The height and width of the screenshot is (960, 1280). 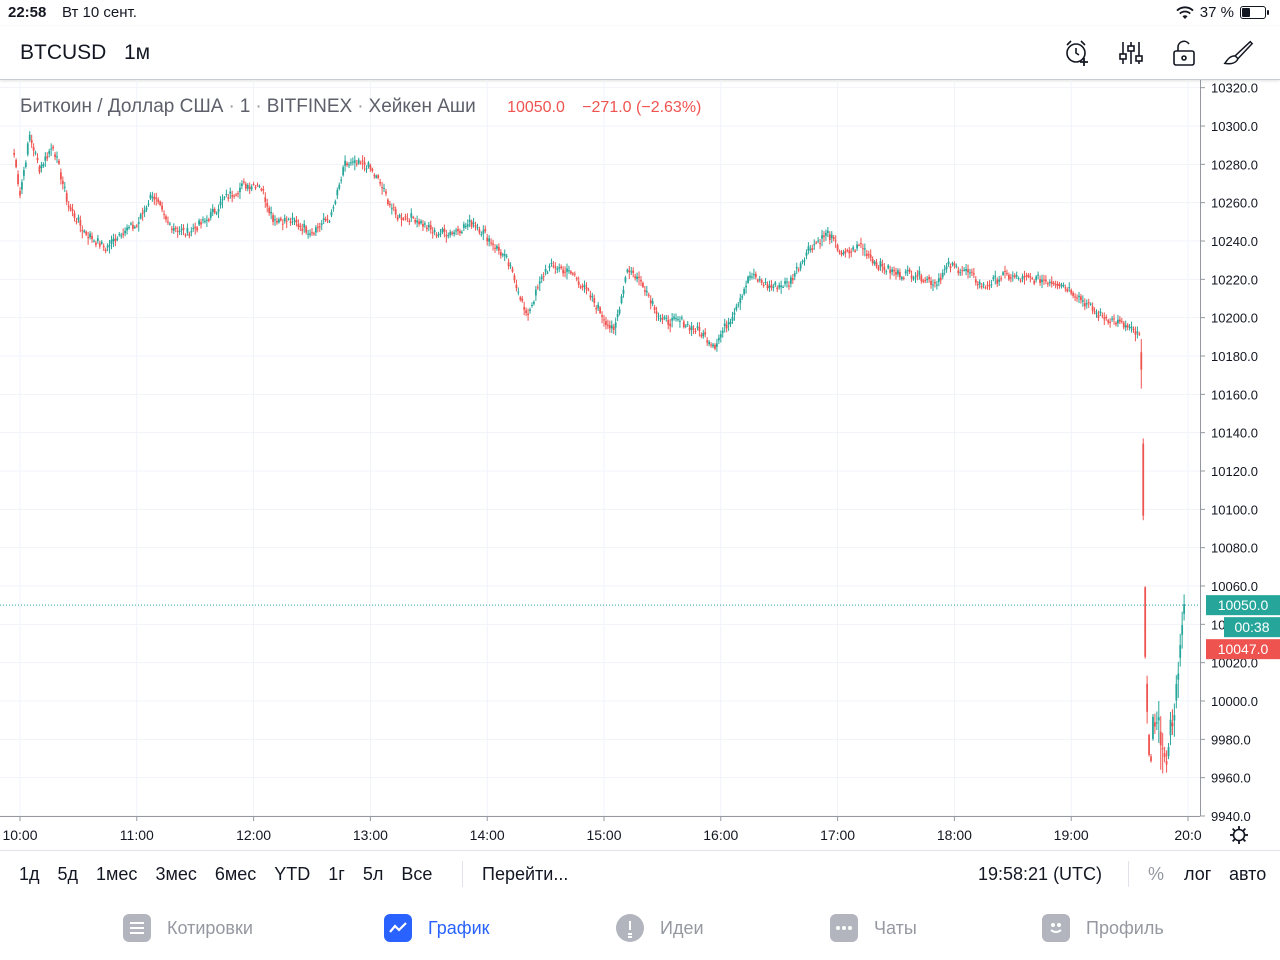 What do you see at coordinates (660, 928) in the screenshot?
I see `nav-ideas: Идеи` at bounding box center [660, 928].